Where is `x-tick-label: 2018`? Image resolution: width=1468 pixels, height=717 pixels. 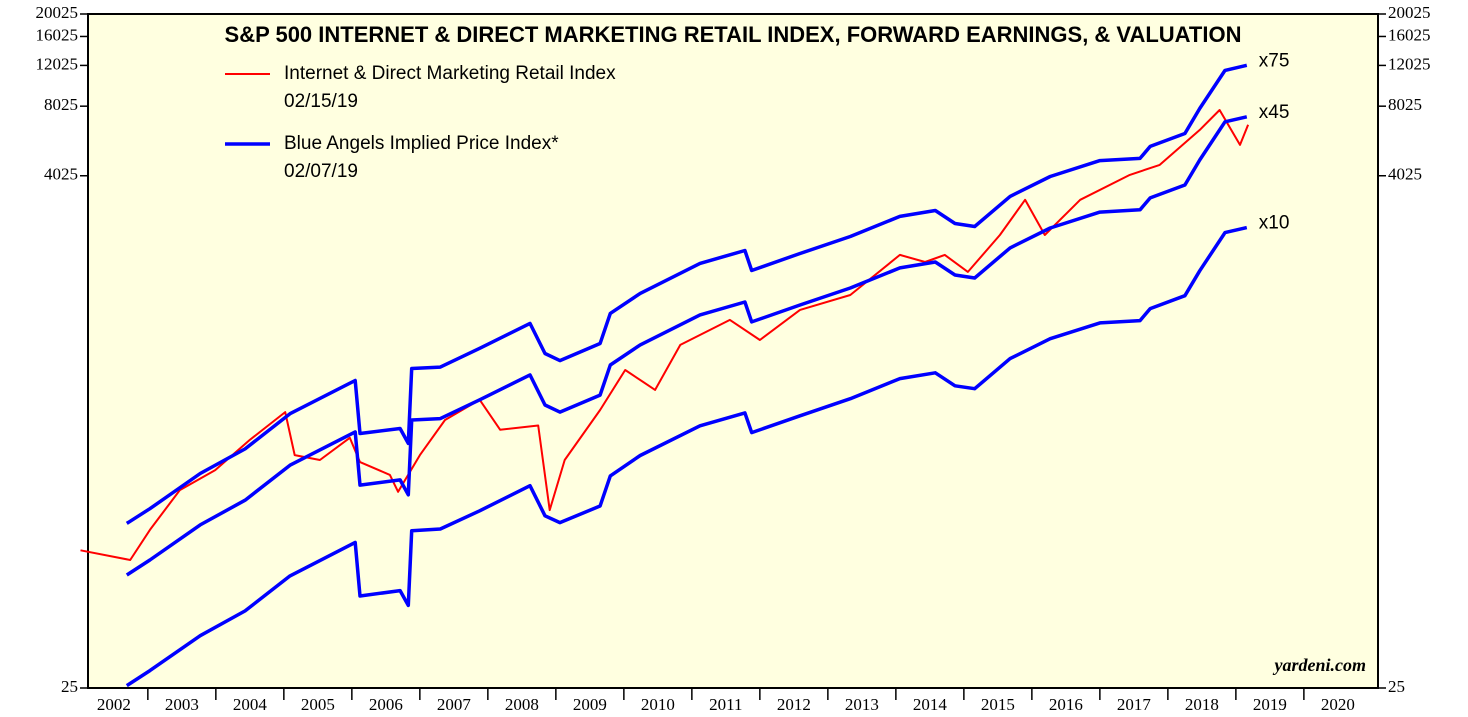 x-tick-label: 2018 is located at coordinates (1202, 704).